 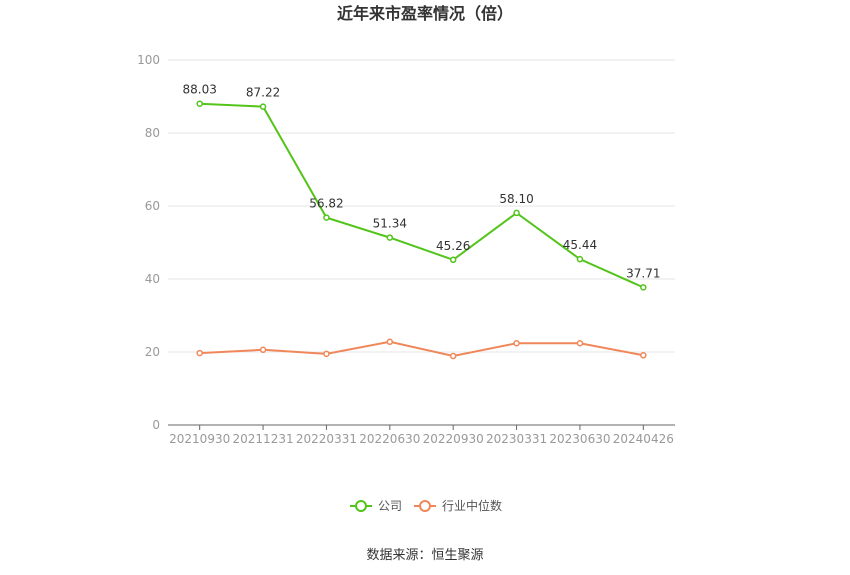 I want to click on y-axis: 0 20 40 60 80 100, so click(x=148, y=242).